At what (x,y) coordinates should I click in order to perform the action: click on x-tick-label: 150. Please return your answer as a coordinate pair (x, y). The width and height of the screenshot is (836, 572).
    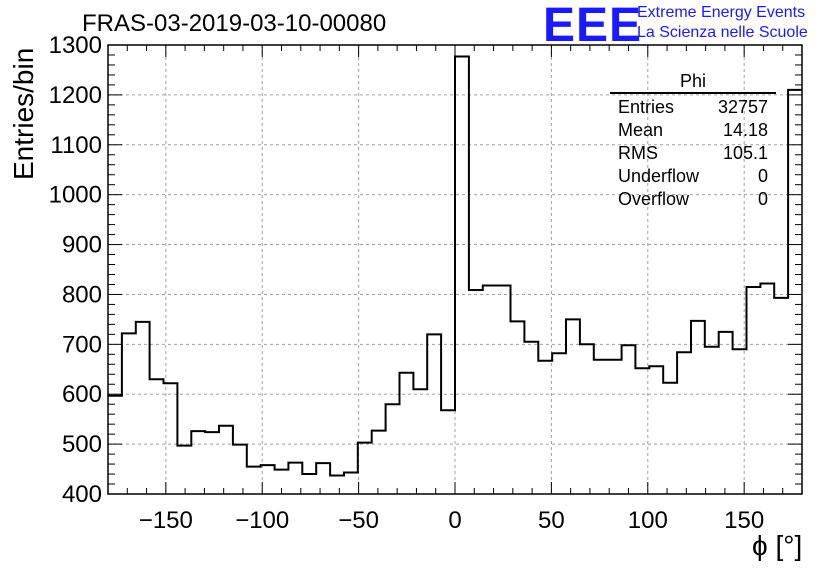
    Looking at the image, I should click on (744, 520).